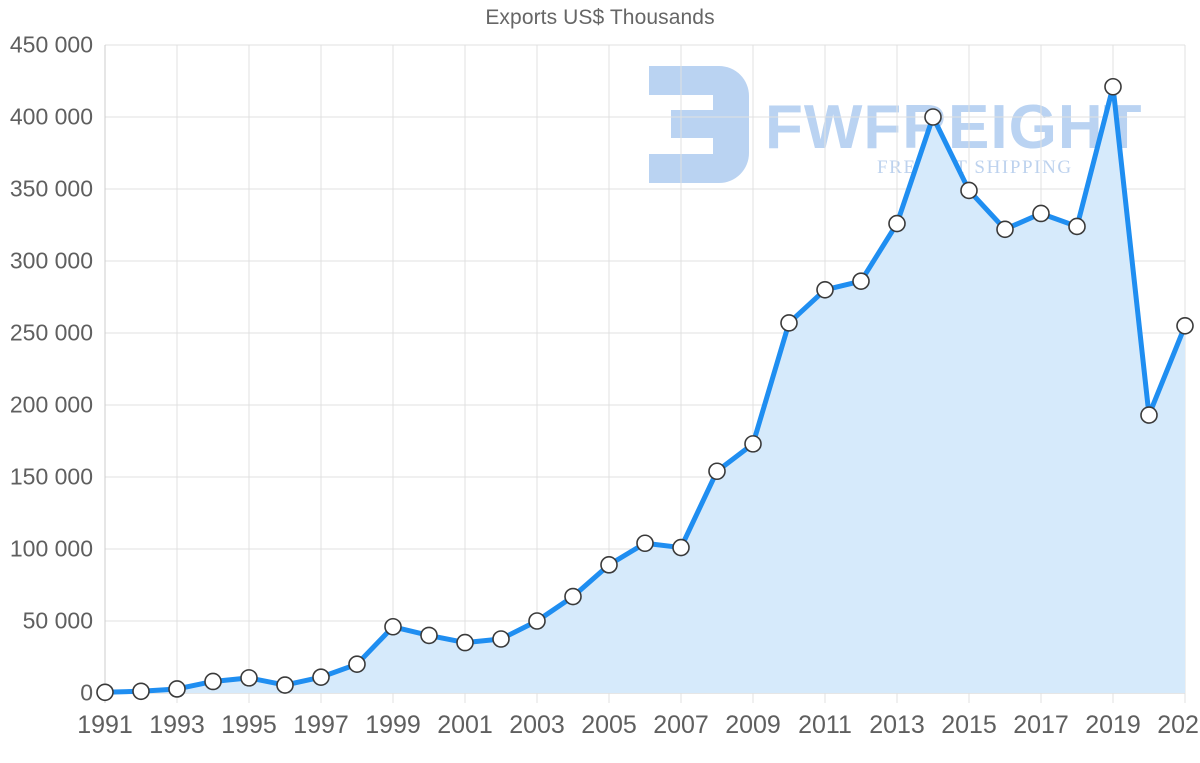 The width and height of the screenshot is (1200, 763). Describe the element at coordinates (57, 620) in the screenshot. I see `y-axis-tick-label: 50 000` at that location.